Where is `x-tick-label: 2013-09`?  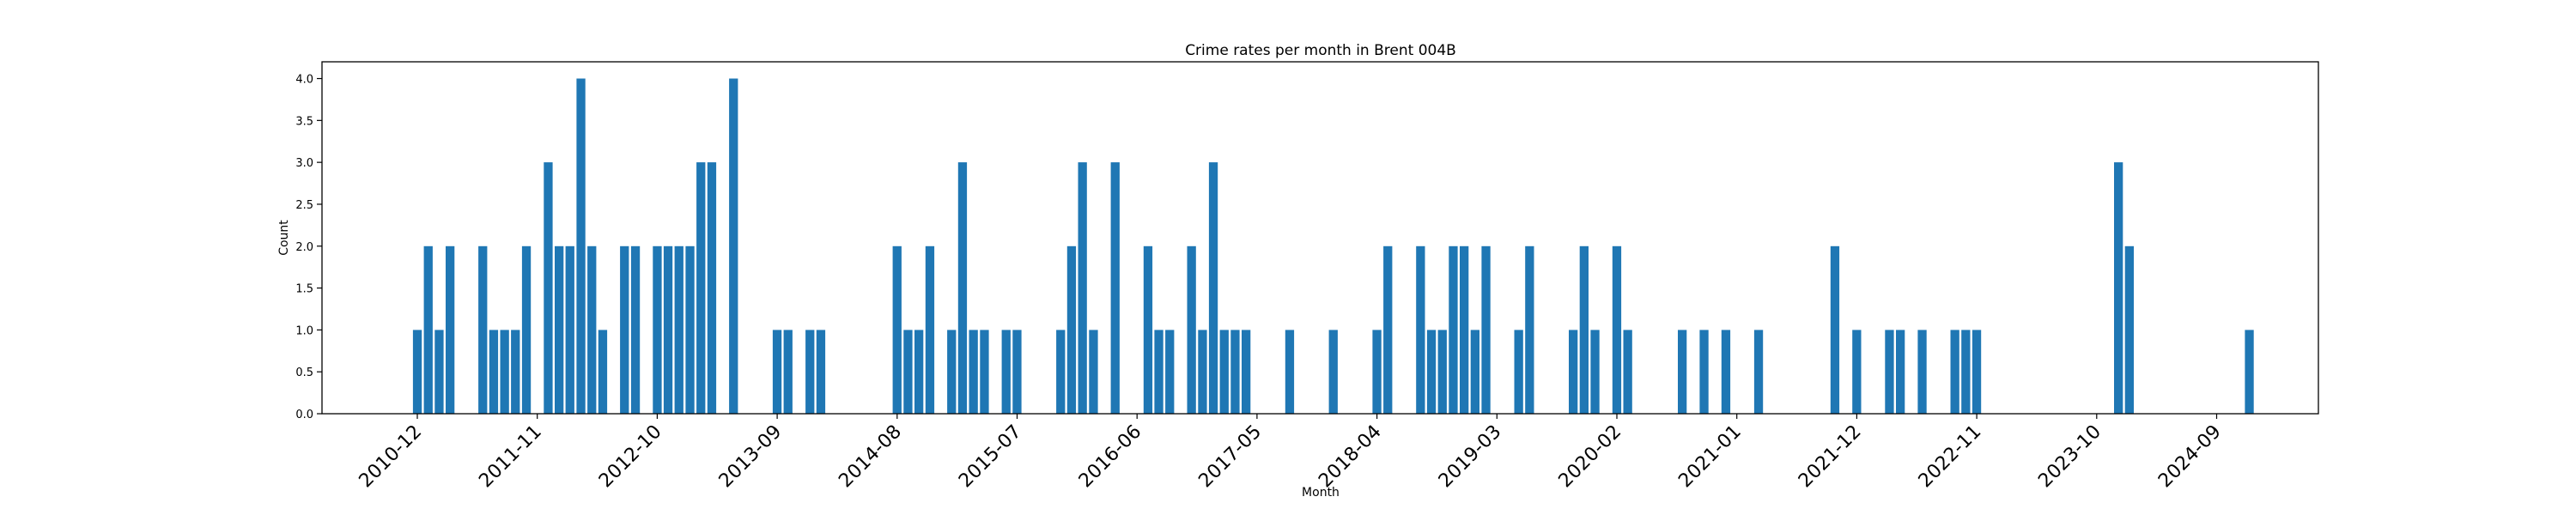 x-tick-label: 2013-09 is located at coordinates (751, 457).